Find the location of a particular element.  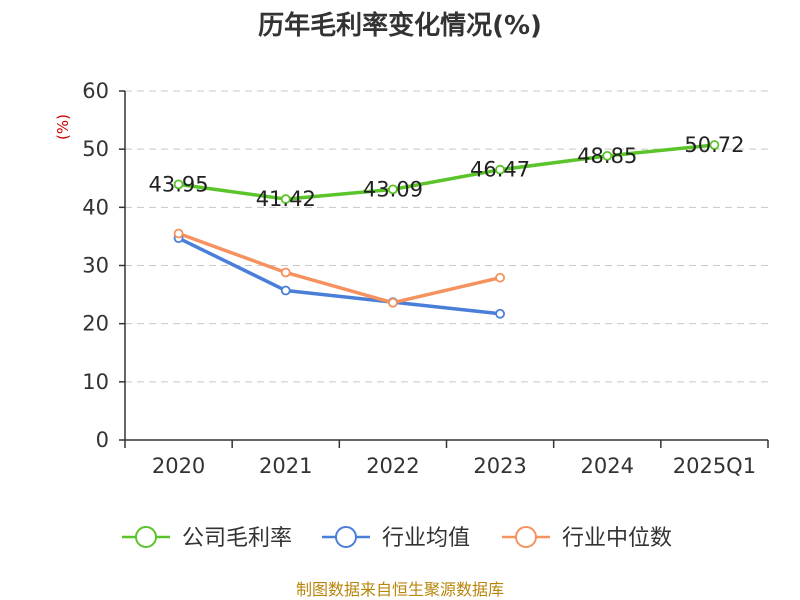

legend-item-0: 公司毛利率 is located at coordinates (207, 538).